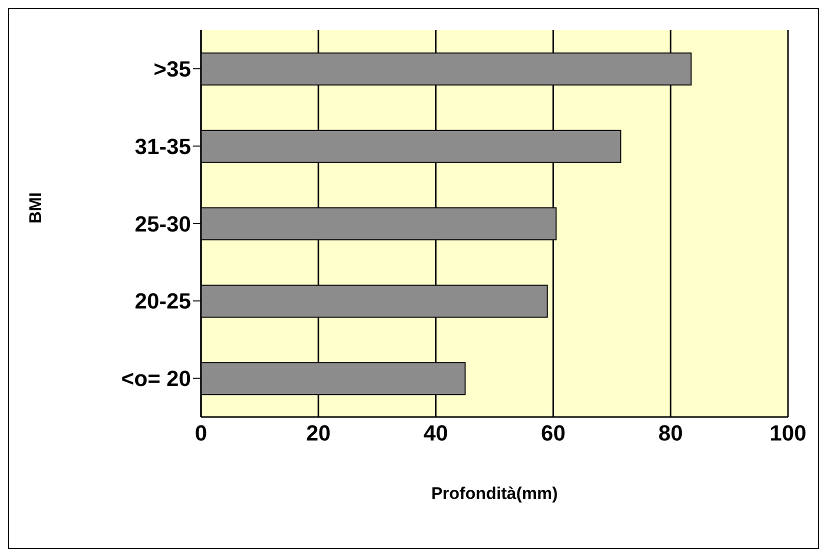 The image size is (827, 557). Describe the element at coordinates (670, 433) in the screenshot. I see `x-tick-label: 80` at that location.